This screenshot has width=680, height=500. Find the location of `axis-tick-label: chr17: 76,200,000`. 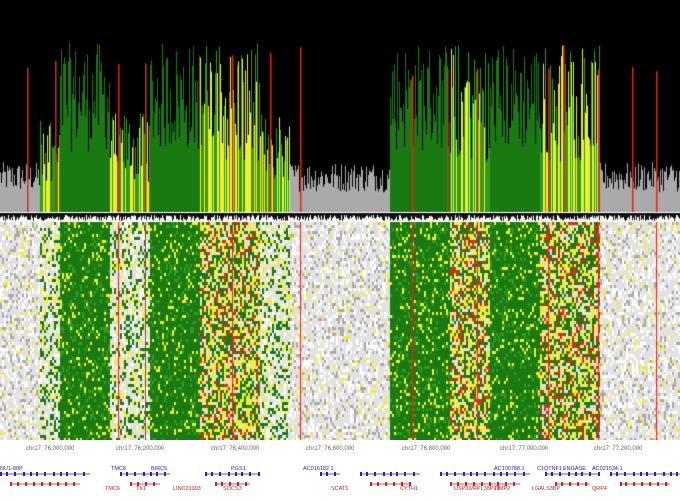

axis-tick-label: chr17: 76,200,000 is located at coordinates (140, 449).